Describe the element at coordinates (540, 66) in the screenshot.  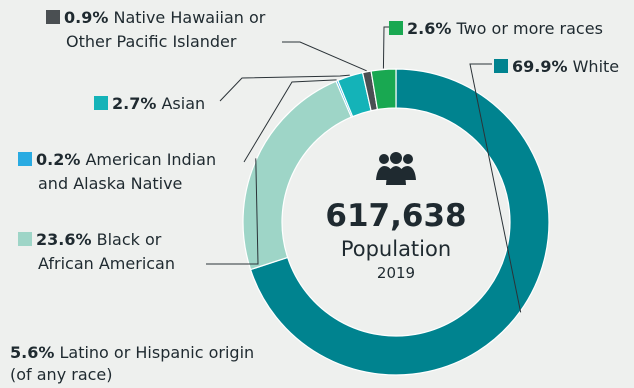
I see `pct-white: 69.9%` at that location.